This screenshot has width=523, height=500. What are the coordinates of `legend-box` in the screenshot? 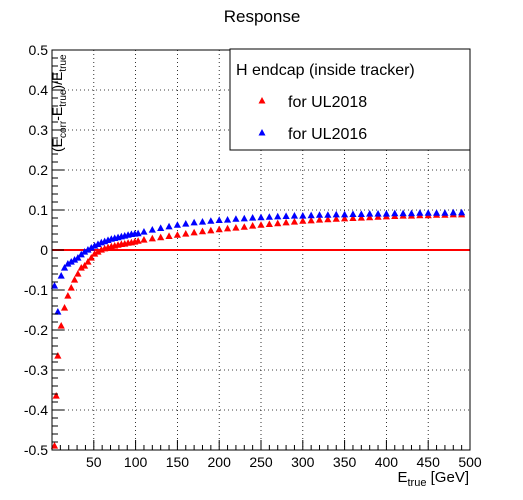 It's located at (350, 99).